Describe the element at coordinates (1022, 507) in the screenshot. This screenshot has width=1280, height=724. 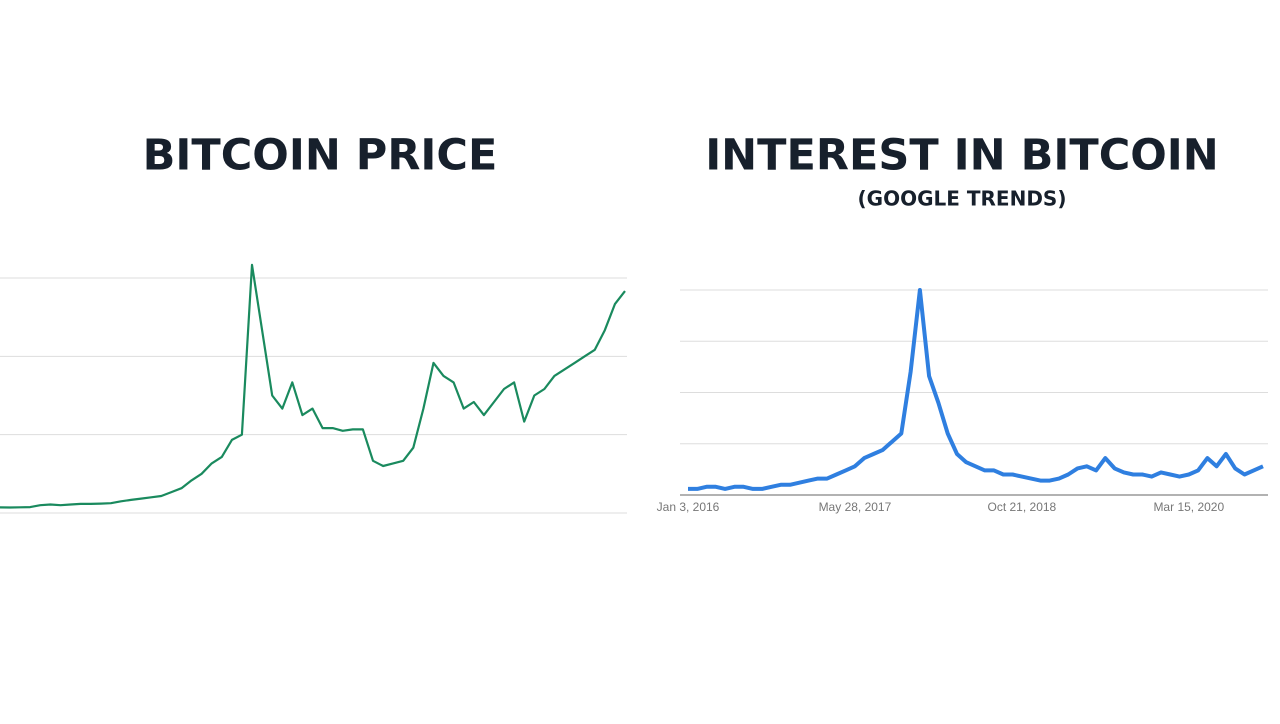
I see `x-tick-label: Oct 21, 2018` at that location.